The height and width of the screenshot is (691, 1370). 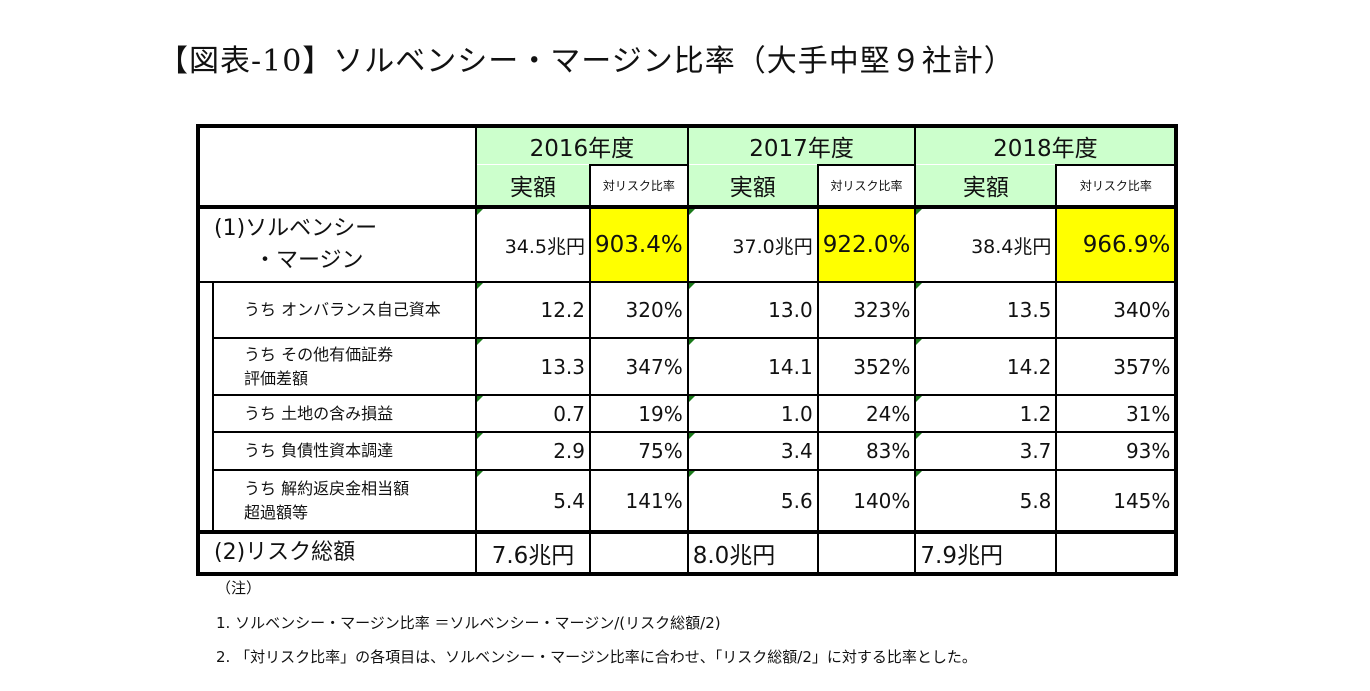 What do you see at coordinates (752, 310) in the screenshot?
I see `amount-2017: 13.0` at bounding box center [752, 310].